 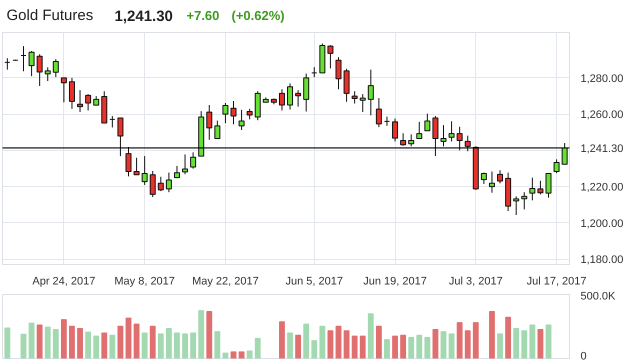 What do you see at coordinates (583, 356) in the screenshot?
I see `y-tick-label: 0` at bounding box center [583, 356].